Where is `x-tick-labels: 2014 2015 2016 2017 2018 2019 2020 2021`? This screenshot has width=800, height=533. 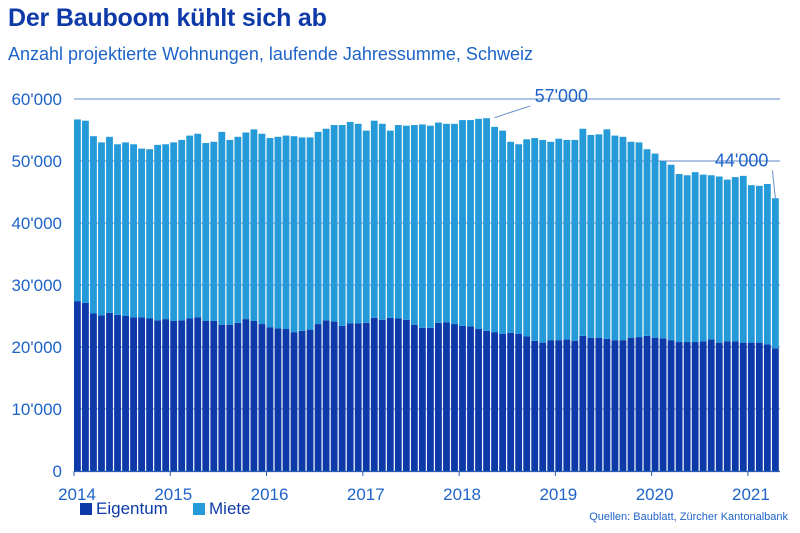 x-tick-labels: 2014 2015 2016 2017 2018 2019 2020 2021 is located at coordinates (414, 487).